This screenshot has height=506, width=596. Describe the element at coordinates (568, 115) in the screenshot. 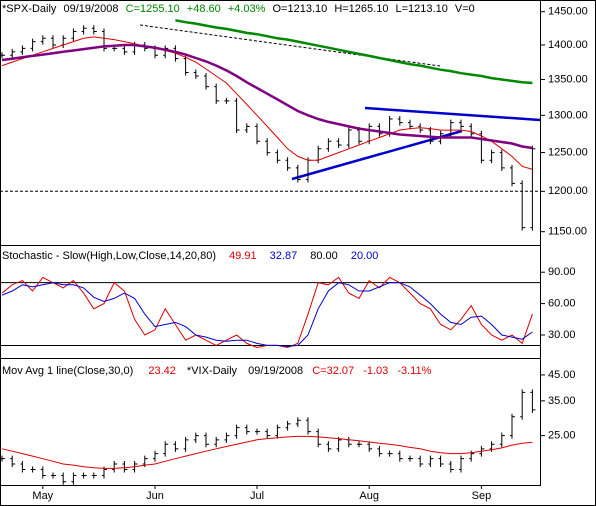

I see `y-tick-label: 1300.00` at that location.